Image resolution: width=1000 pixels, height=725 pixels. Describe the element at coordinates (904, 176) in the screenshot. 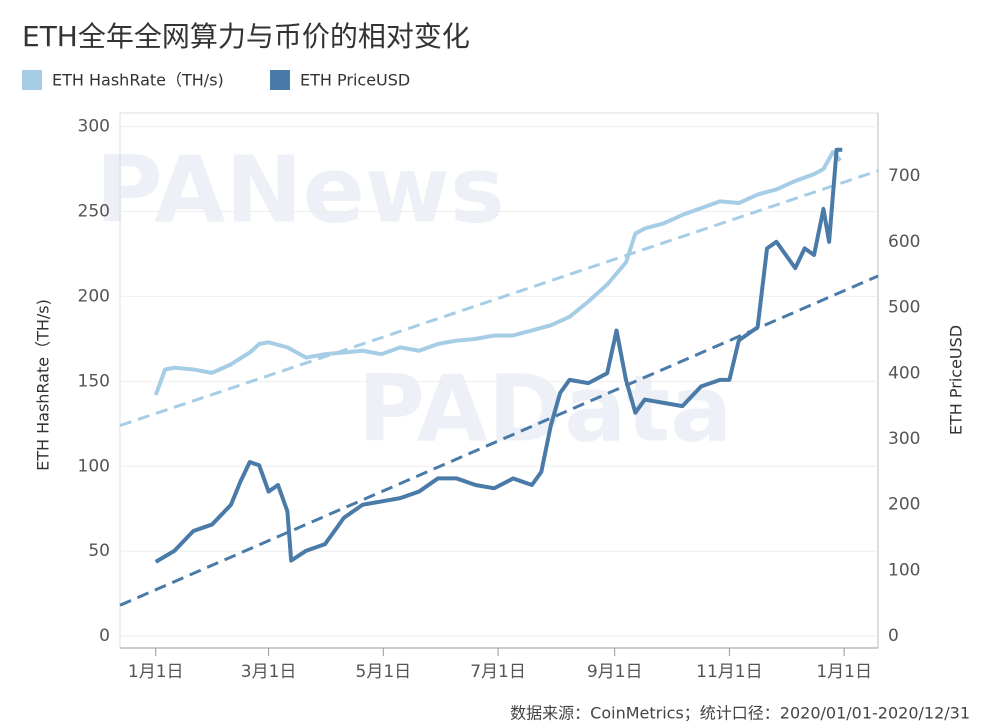

I see `y2-tick-label: 700` at that location.